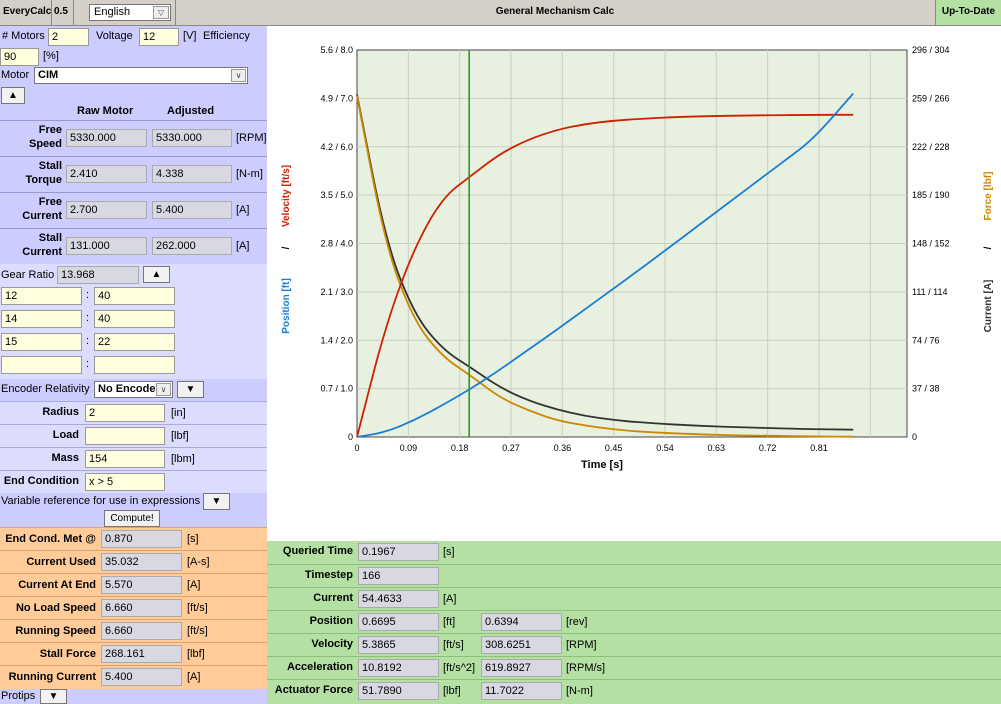 This screenshot has width=1001, height=704. What do you see at coordinates (105, 111) in the screenshot?
I see `column-header-raw: Raw Motor` at bounding box center [105, 111].